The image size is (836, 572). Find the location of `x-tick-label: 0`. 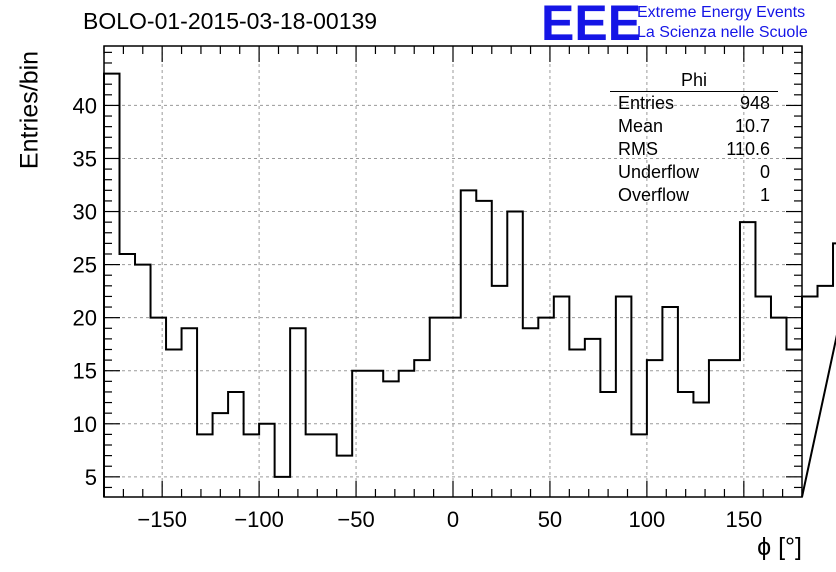

x-tick-label: 0 is located at coordinates (453, 519).